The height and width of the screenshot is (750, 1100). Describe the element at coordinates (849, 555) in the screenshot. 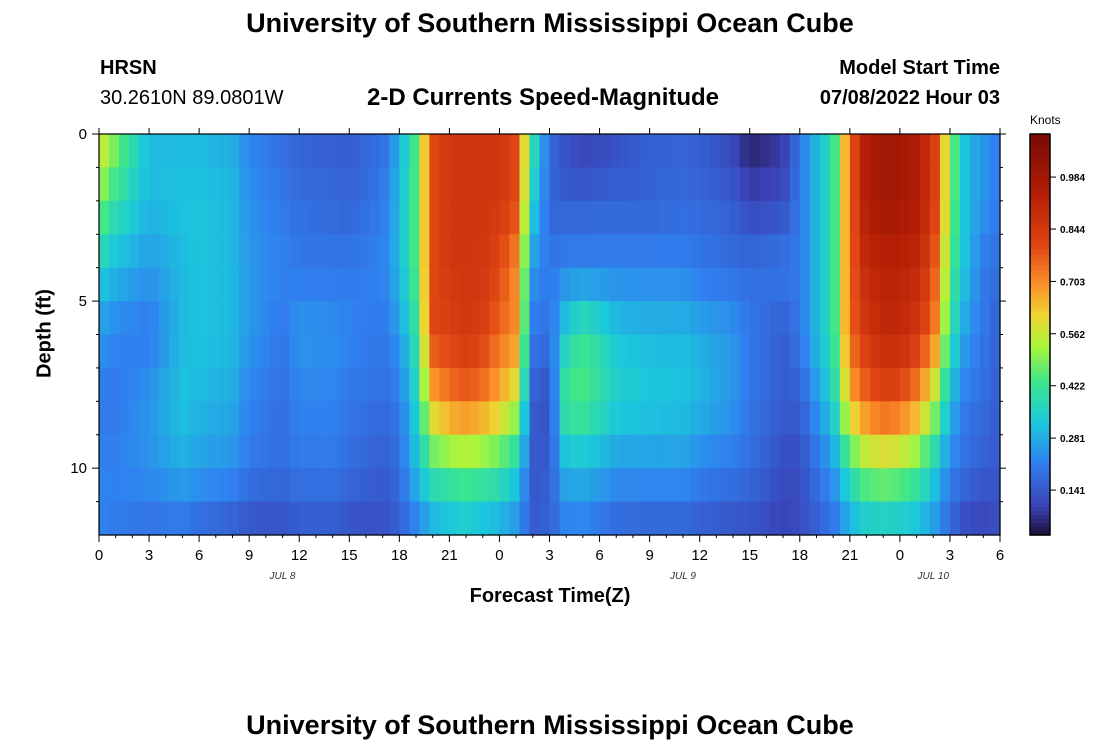

I see `x-tick-label: 21` at that location.